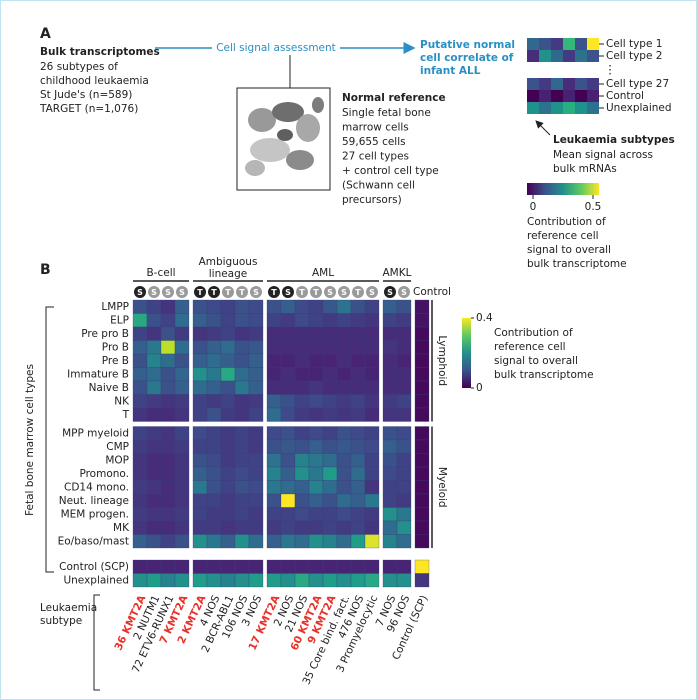 Image resolution: width=697 pixels, height=700 pixels. What do you see at coordinates (397, 273) in the screenshot?
I see `group-header: AMKL` at bounding box center [397, 273].